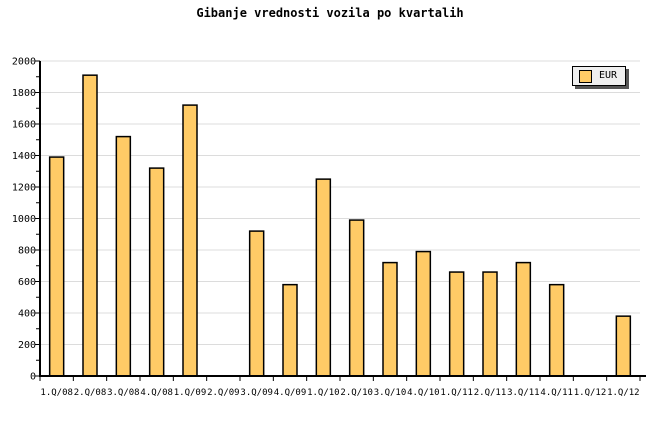  What do you see at coordinates (27, 251) in the screenshot?
I see `y-axis-label: 800` at bounding box center [27, 251].